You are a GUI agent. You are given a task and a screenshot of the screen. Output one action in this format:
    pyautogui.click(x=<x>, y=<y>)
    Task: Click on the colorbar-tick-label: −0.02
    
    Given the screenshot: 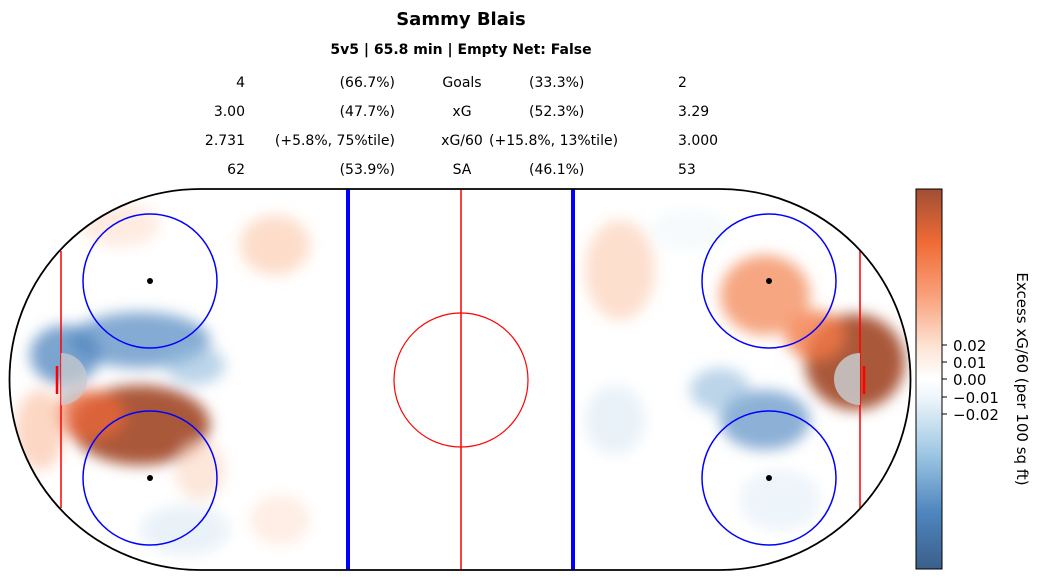 What is the action you would take?
    pyautogui.click(x=976, y=415)
    